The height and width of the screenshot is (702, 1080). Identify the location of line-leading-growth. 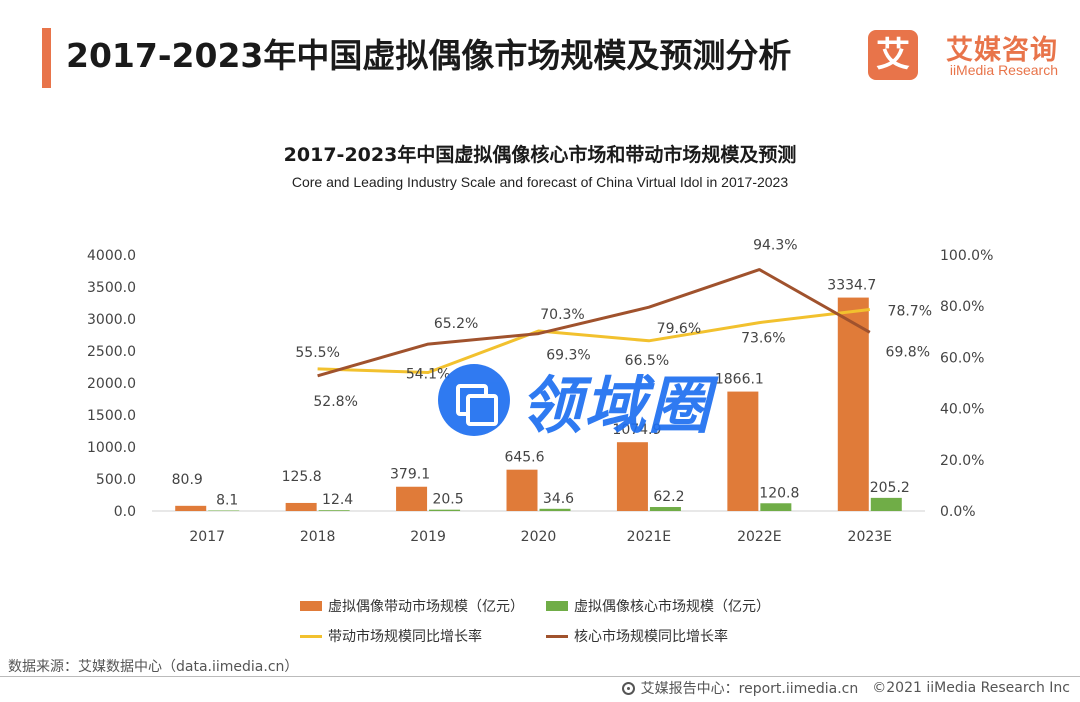
(593, 341).